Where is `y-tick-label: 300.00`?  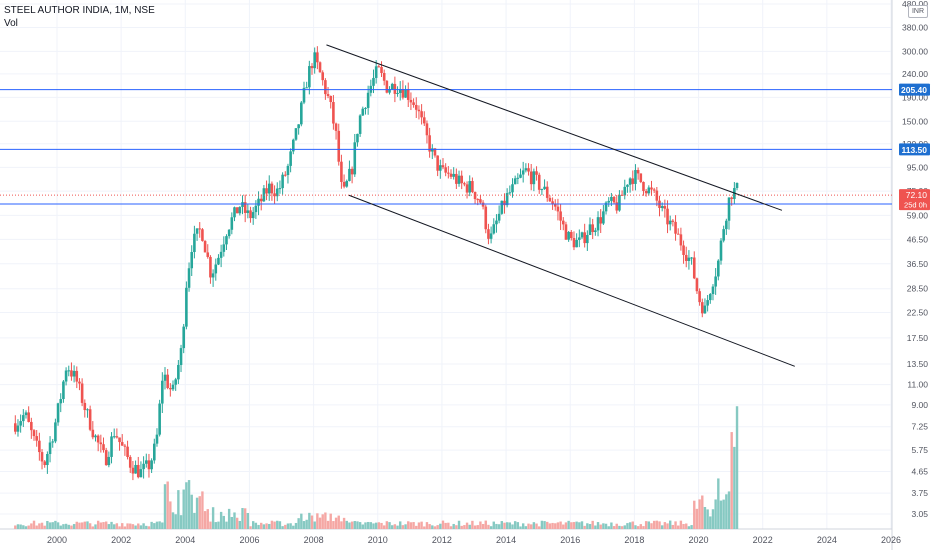
y-tick-label: 300.00 is located at coordinates (915, 51).